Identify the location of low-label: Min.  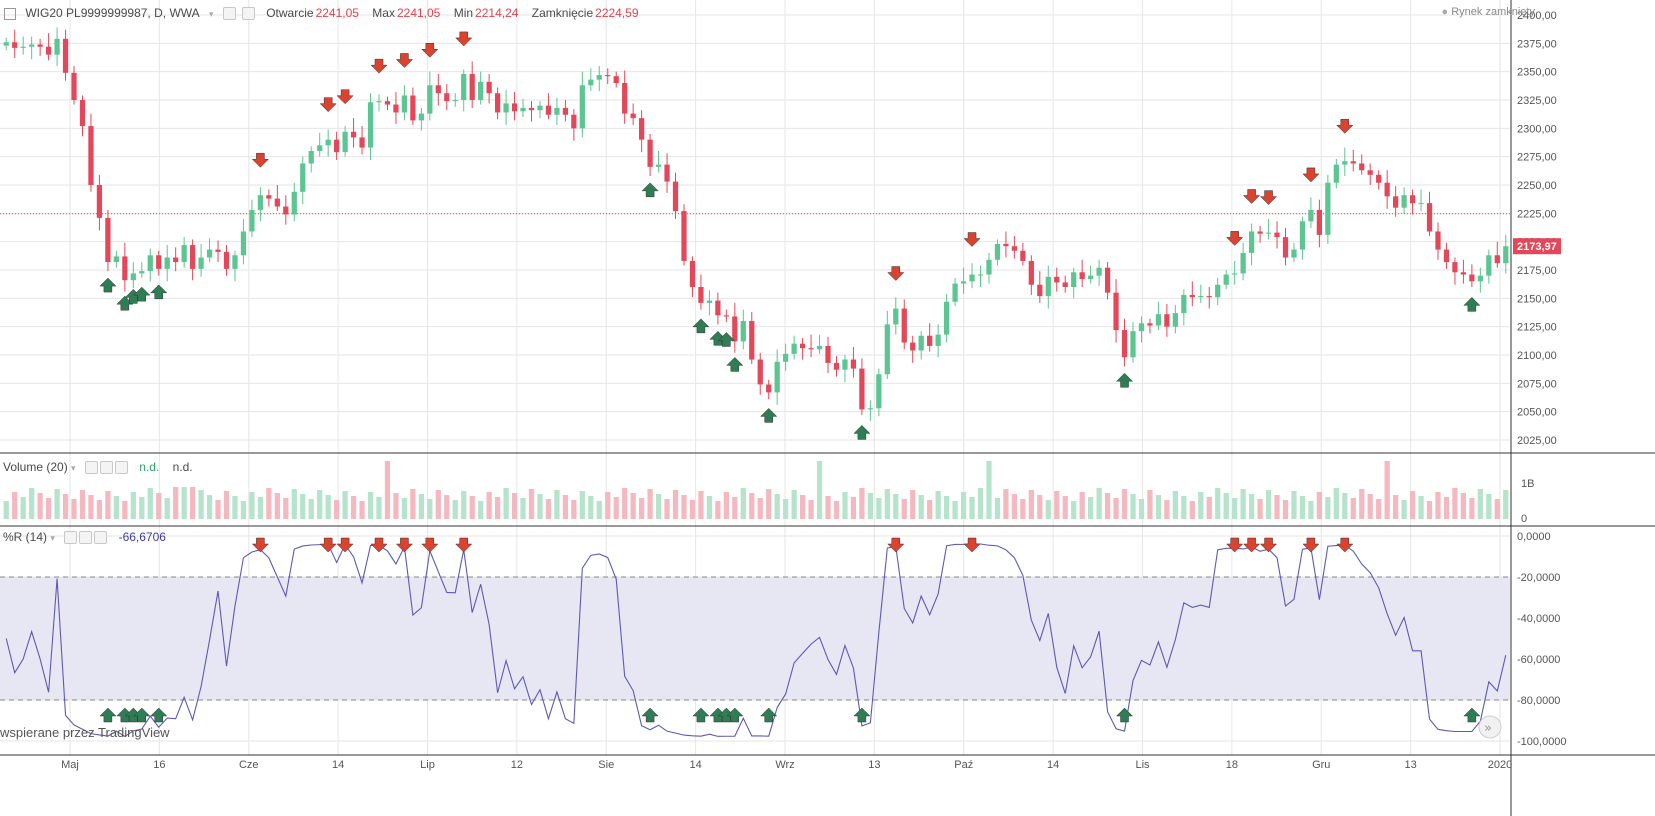
(463, 13).